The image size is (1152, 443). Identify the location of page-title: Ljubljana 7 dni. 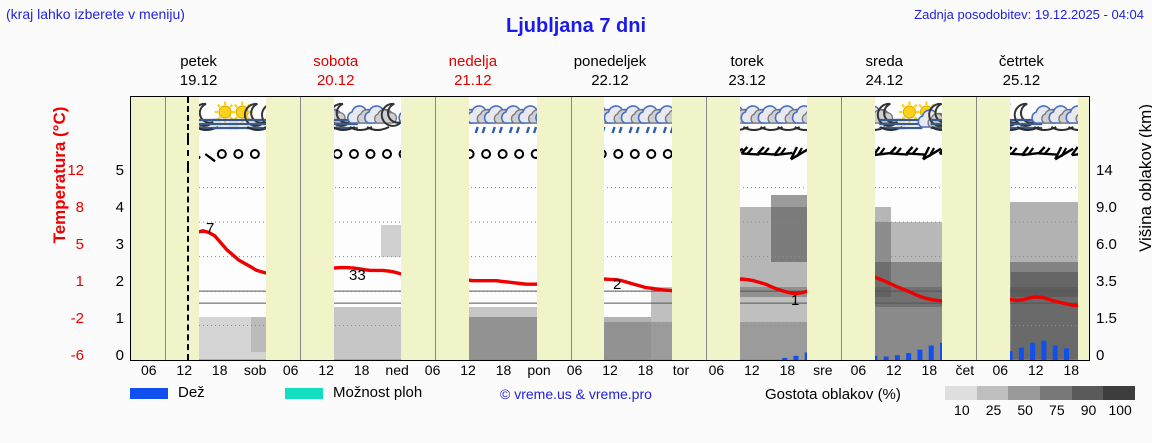
(575, 26).